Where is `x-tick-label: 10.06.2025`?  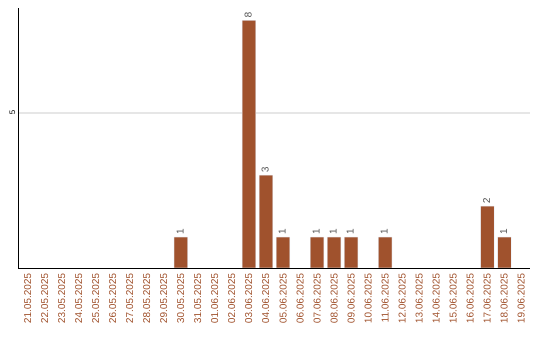 x-tick-label: 10.06.2025 is located at coordinates (368, 298).